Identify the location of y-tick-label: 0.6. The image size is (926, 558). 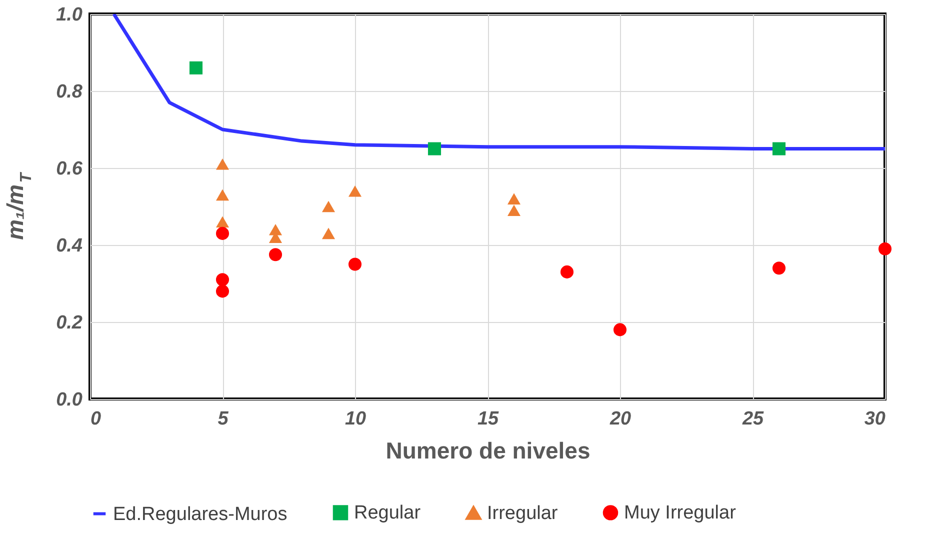
(69, 169).